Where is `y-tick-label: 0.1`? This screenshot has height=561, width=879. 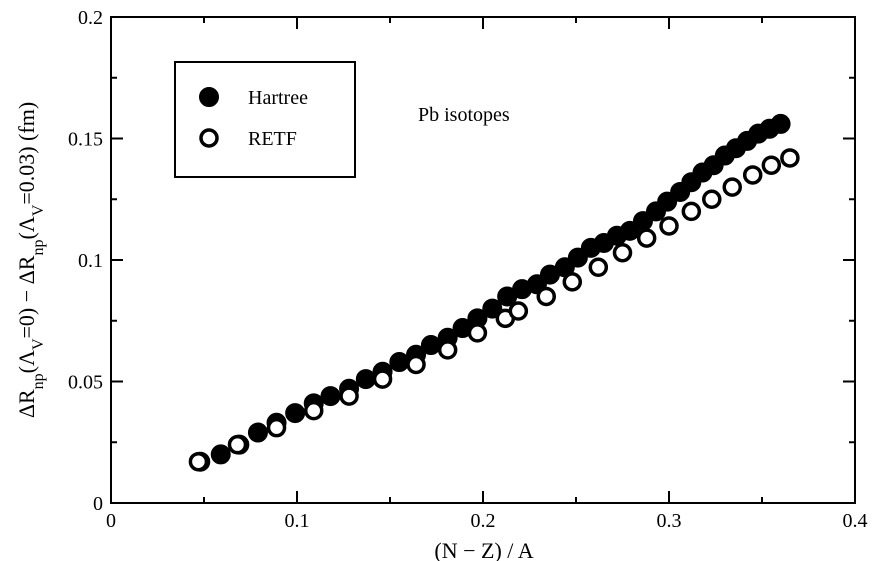
y-tick-label: 0.1 is located at coordinates (90, 261).